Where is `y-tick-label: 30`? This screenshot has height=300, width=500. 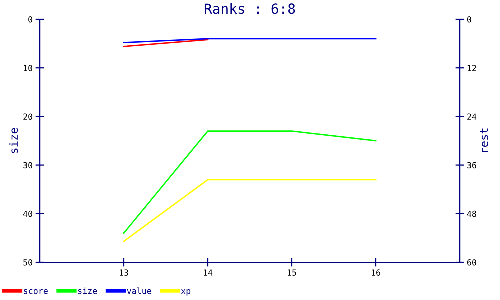 y-tick-label: 30 is located at coordinates (28, 165).